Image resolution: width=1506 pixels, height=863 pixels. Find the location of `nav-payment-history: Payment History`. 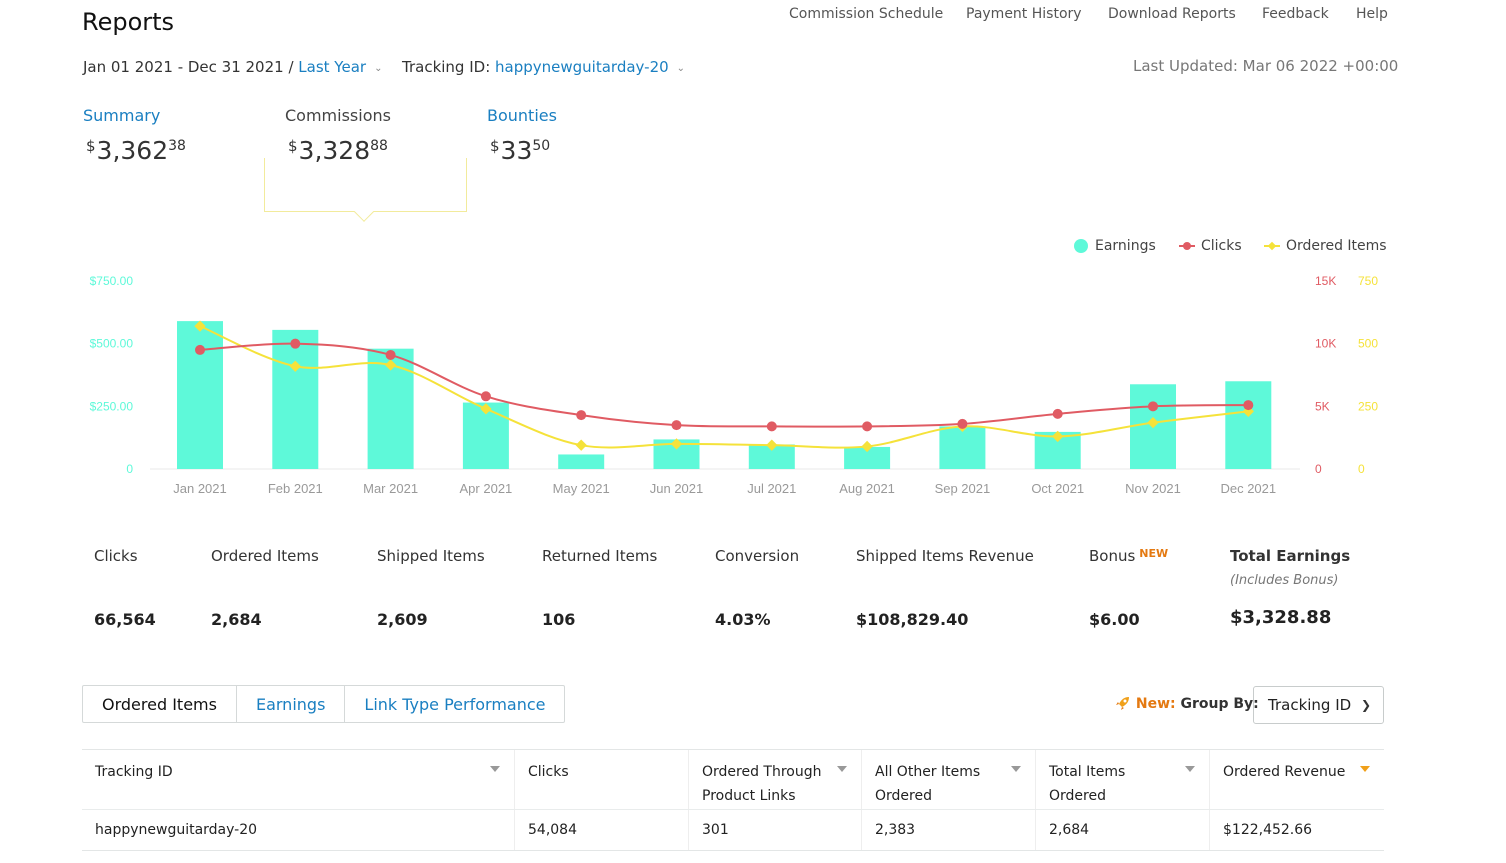

nav-payment-history: Payment History is located at coordinates (1024, 14).